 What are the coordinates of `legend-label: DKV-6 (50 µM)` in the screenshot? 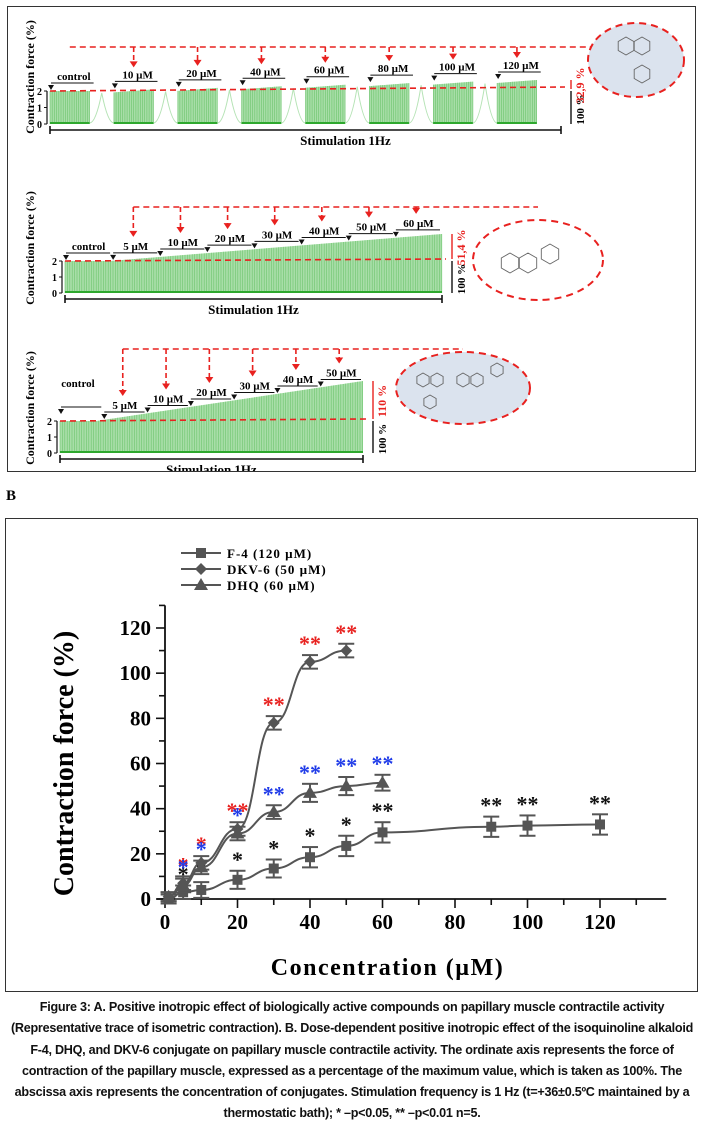 It's located at (277, 569).